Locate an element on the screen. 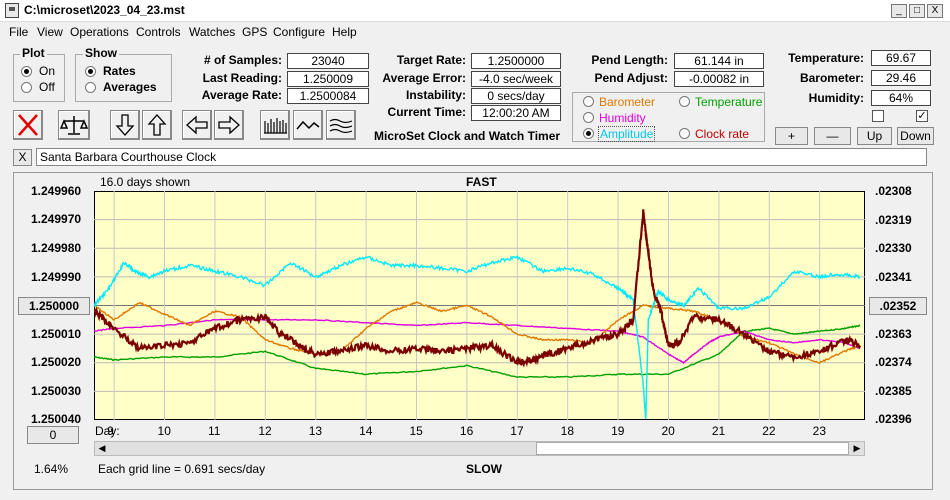 This screenshot has height=500, width=950. raw-data-button is located at coordinates (275, 125).